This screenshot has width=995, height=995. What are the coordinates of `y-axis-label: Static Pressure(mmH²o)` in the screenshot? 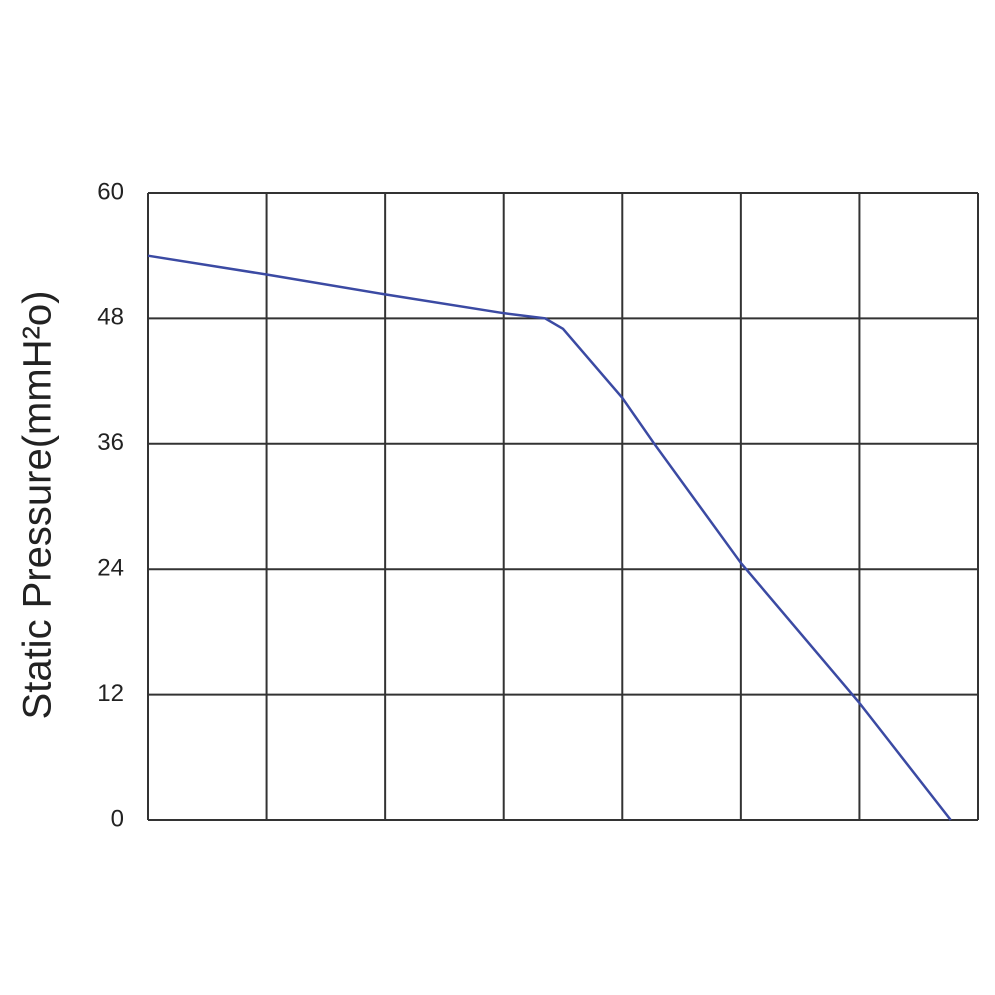 It's located at (38, 505).